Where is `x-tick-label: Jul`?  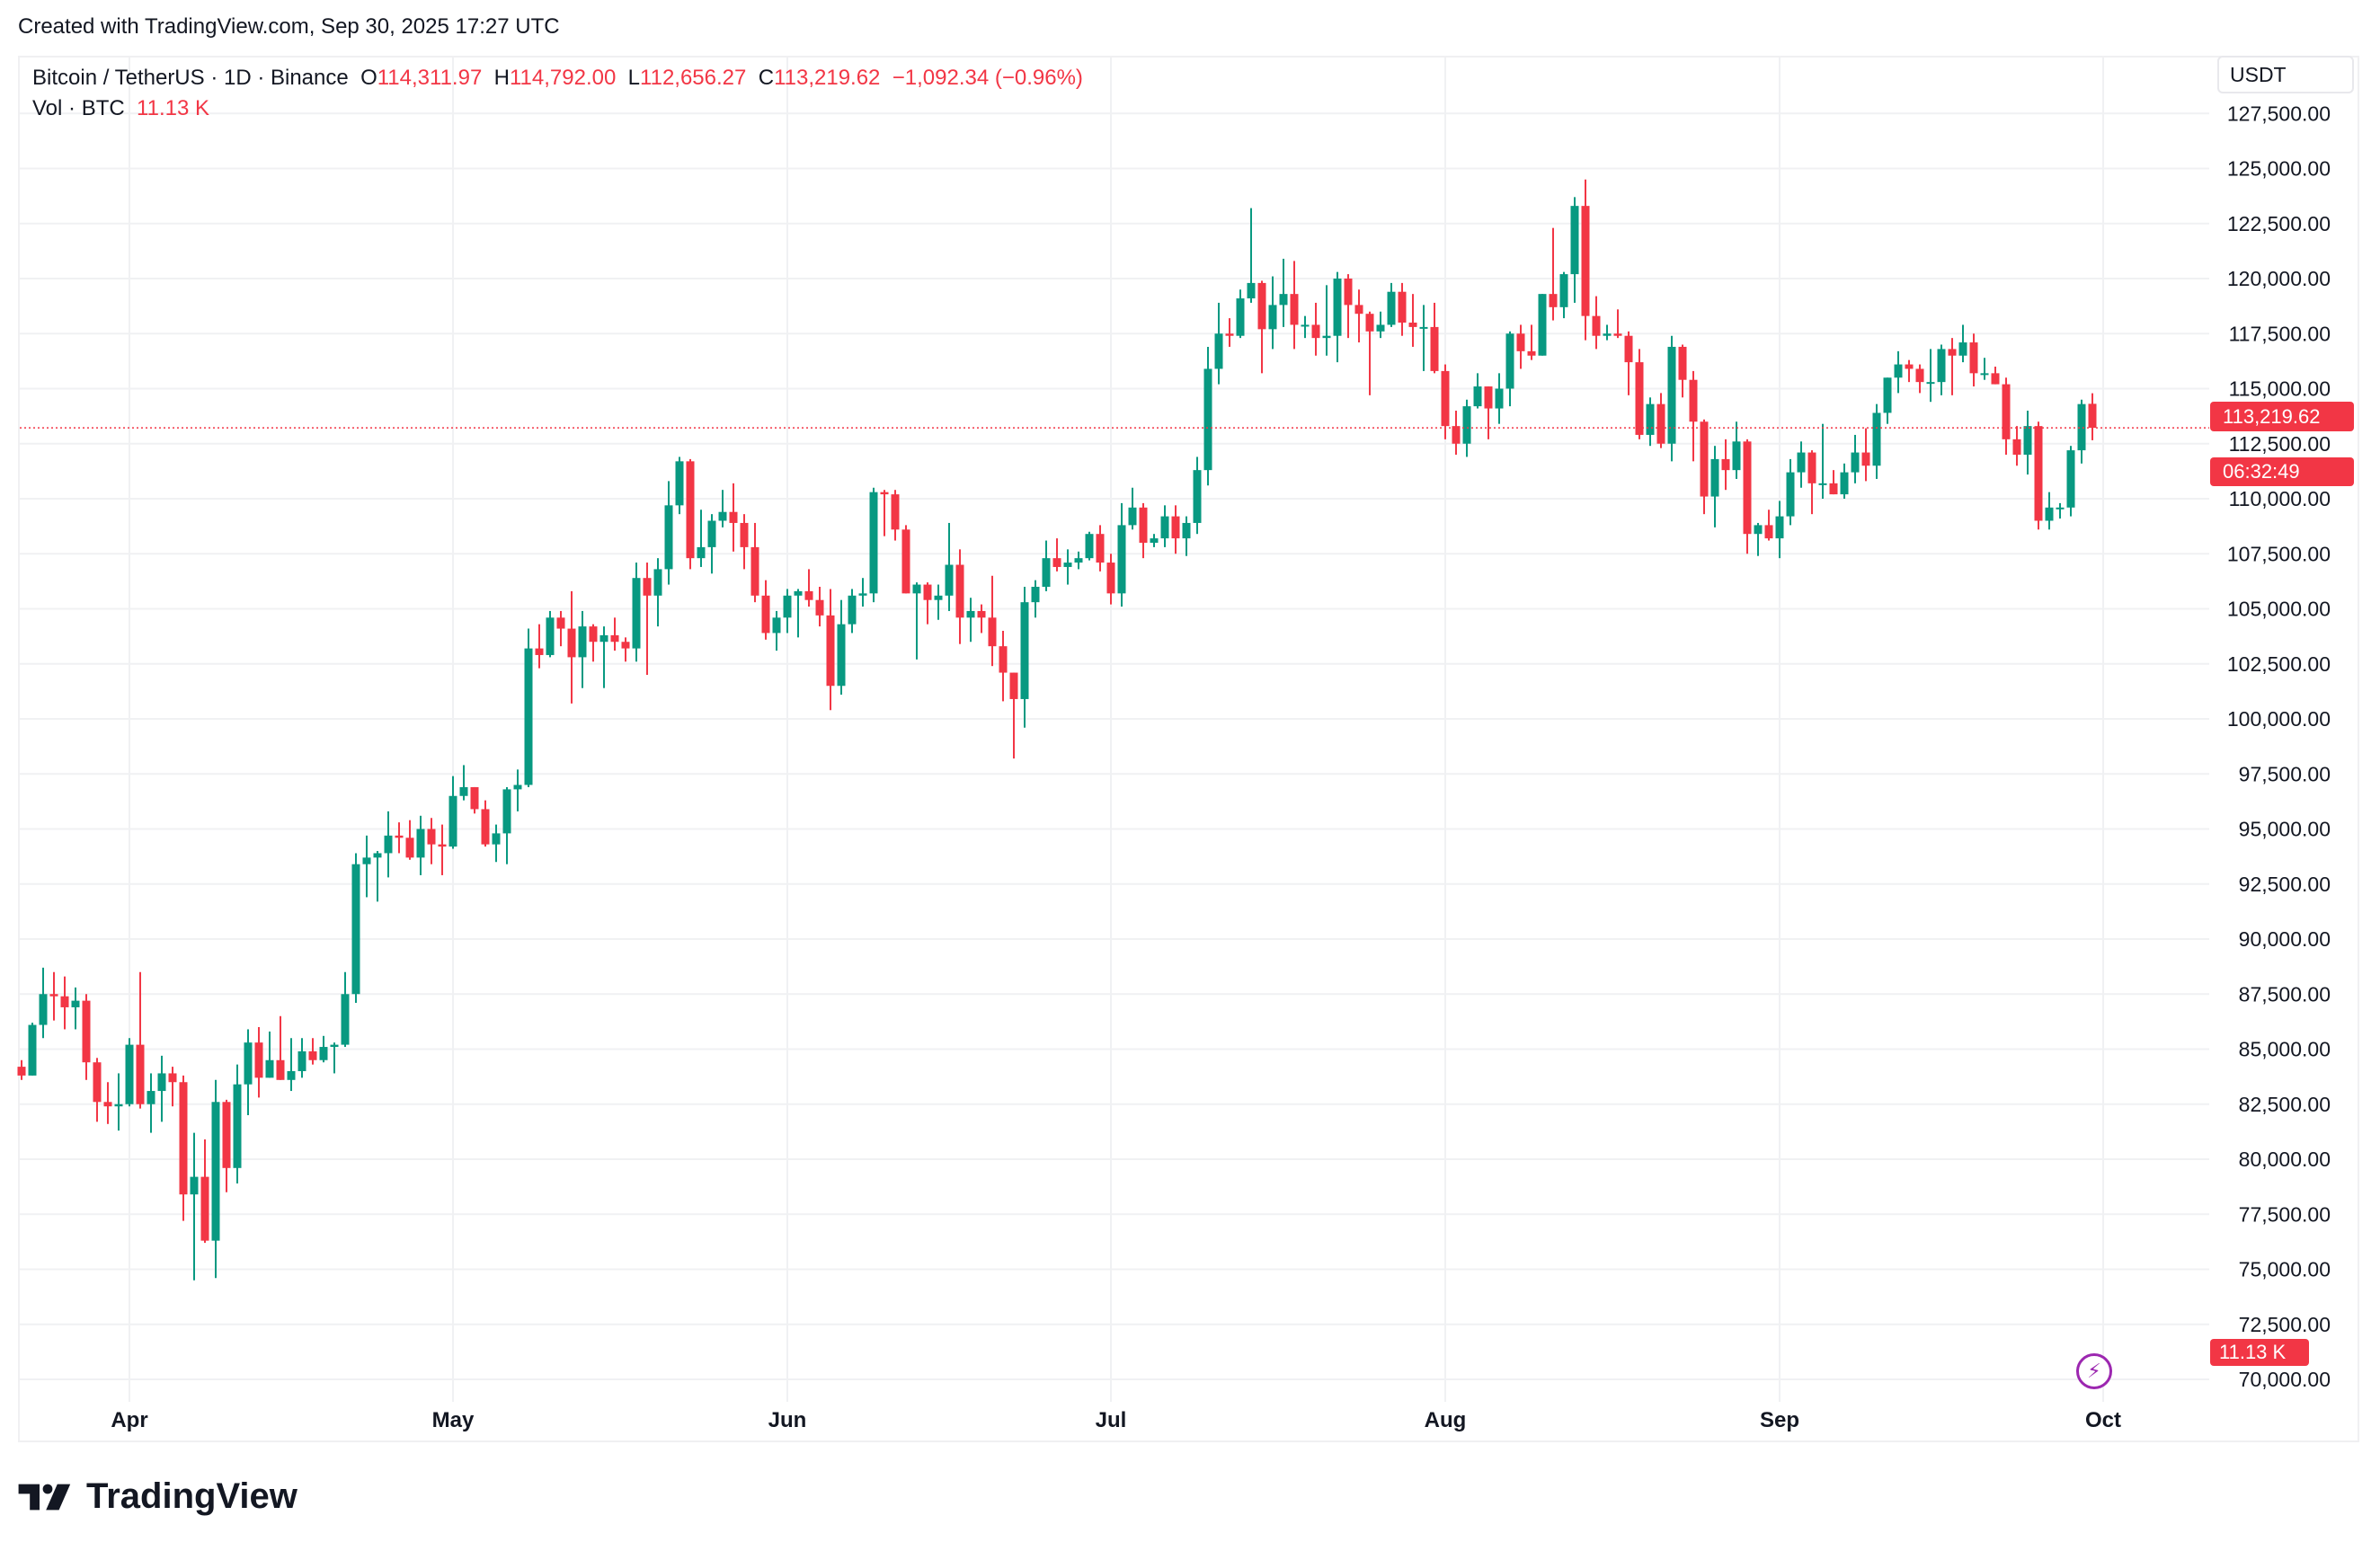 x-tick-label: Jul is located at coordinates (1111, 1420).